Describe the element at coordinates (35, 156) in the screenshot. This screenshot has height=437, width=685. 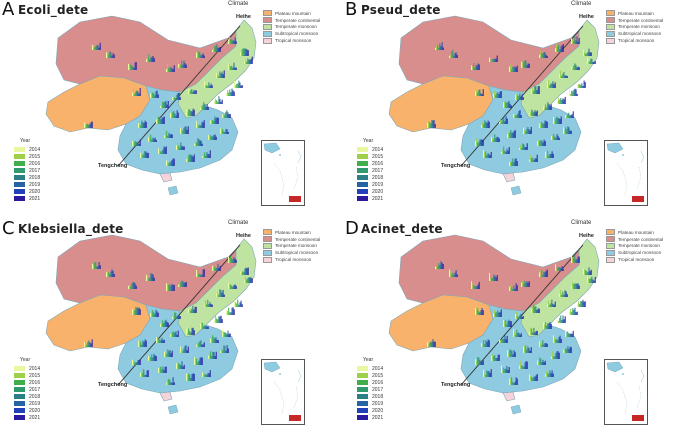
I see `year-legend-label: 2015` at that location.